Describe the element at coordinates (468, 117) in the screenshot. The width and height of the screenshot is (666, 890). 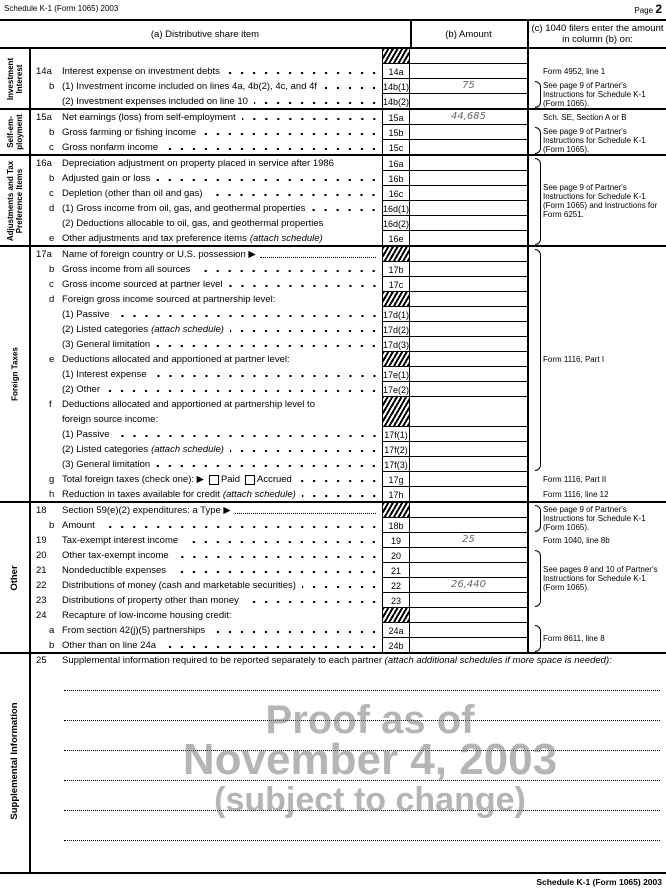
I see `amount-field-15a: 44,685` at that location.